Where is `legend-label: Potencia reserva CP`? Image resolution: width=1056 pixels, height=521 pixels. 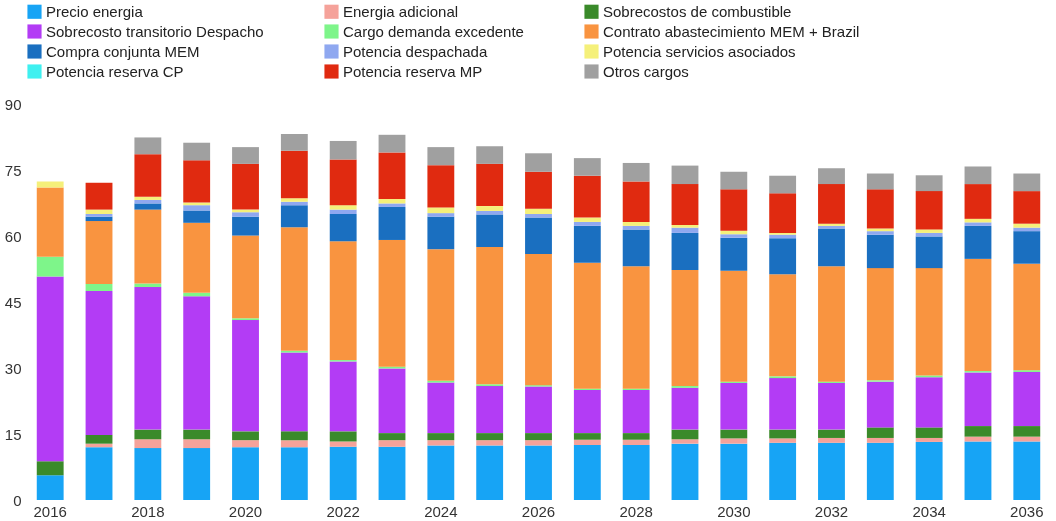
legend-label: Potencia reserva CP is located at coordinates (115, 71).